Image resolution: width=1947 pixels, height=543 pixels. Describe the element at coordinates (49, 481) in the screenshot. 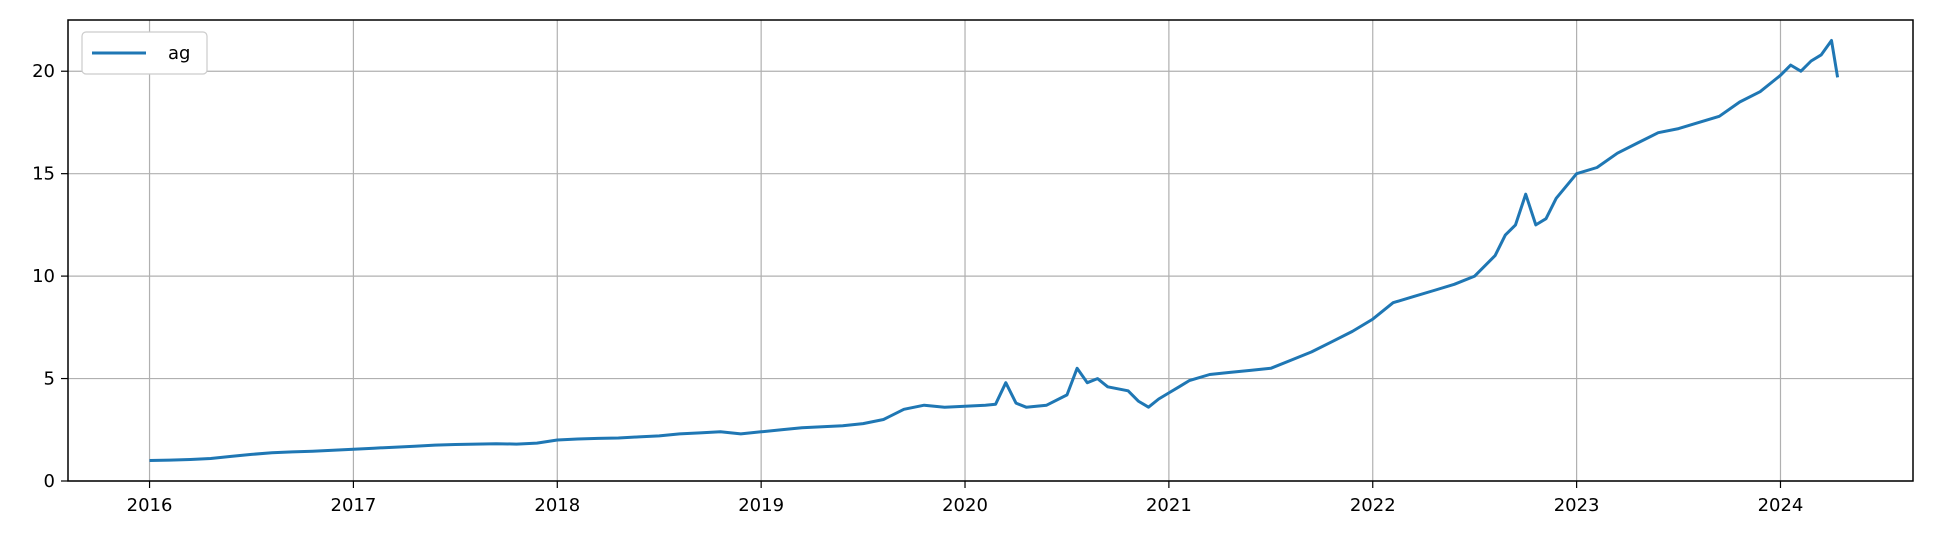

I see `y-tick-label: 0` at that location.